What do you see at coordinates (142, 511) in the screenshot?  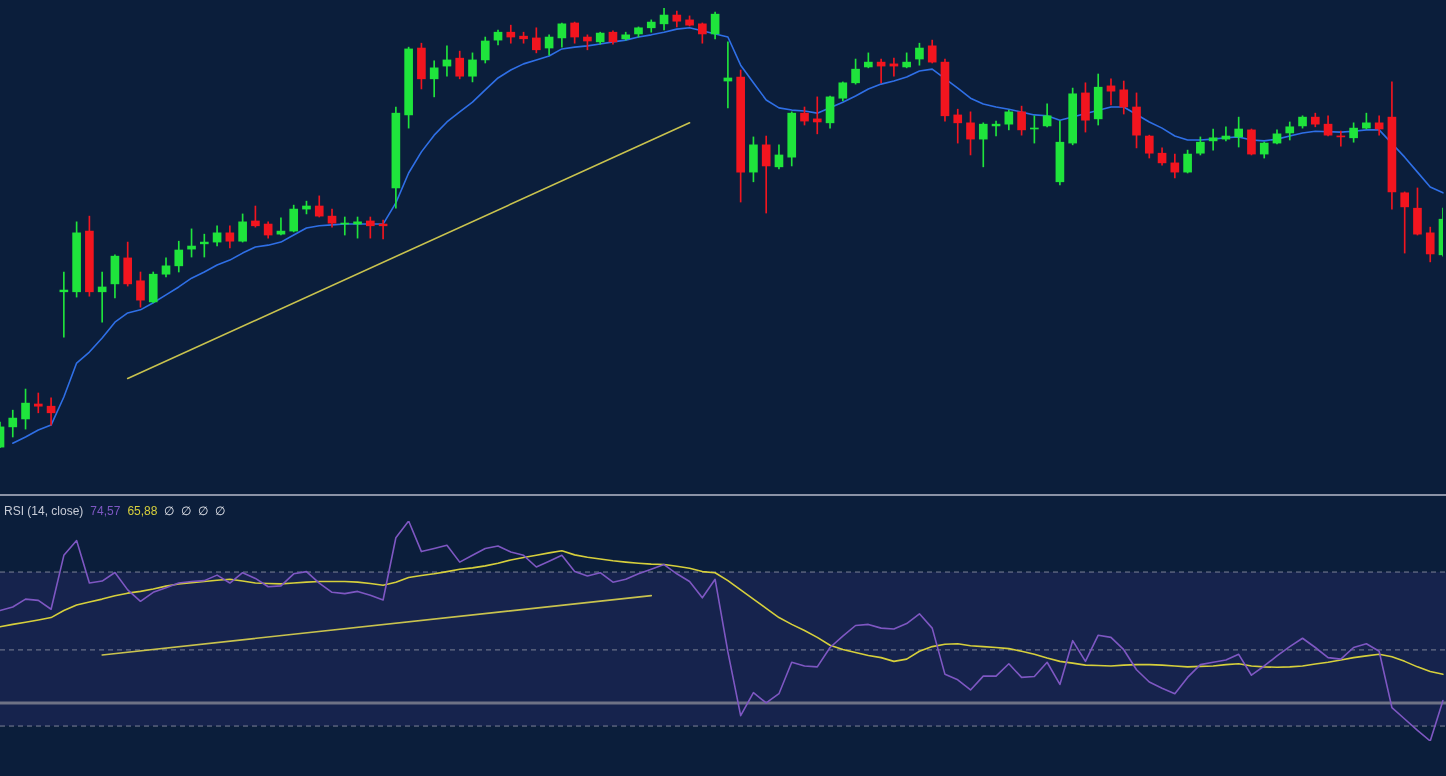 I see `text: 65,88` at bounding box center [142, 511].